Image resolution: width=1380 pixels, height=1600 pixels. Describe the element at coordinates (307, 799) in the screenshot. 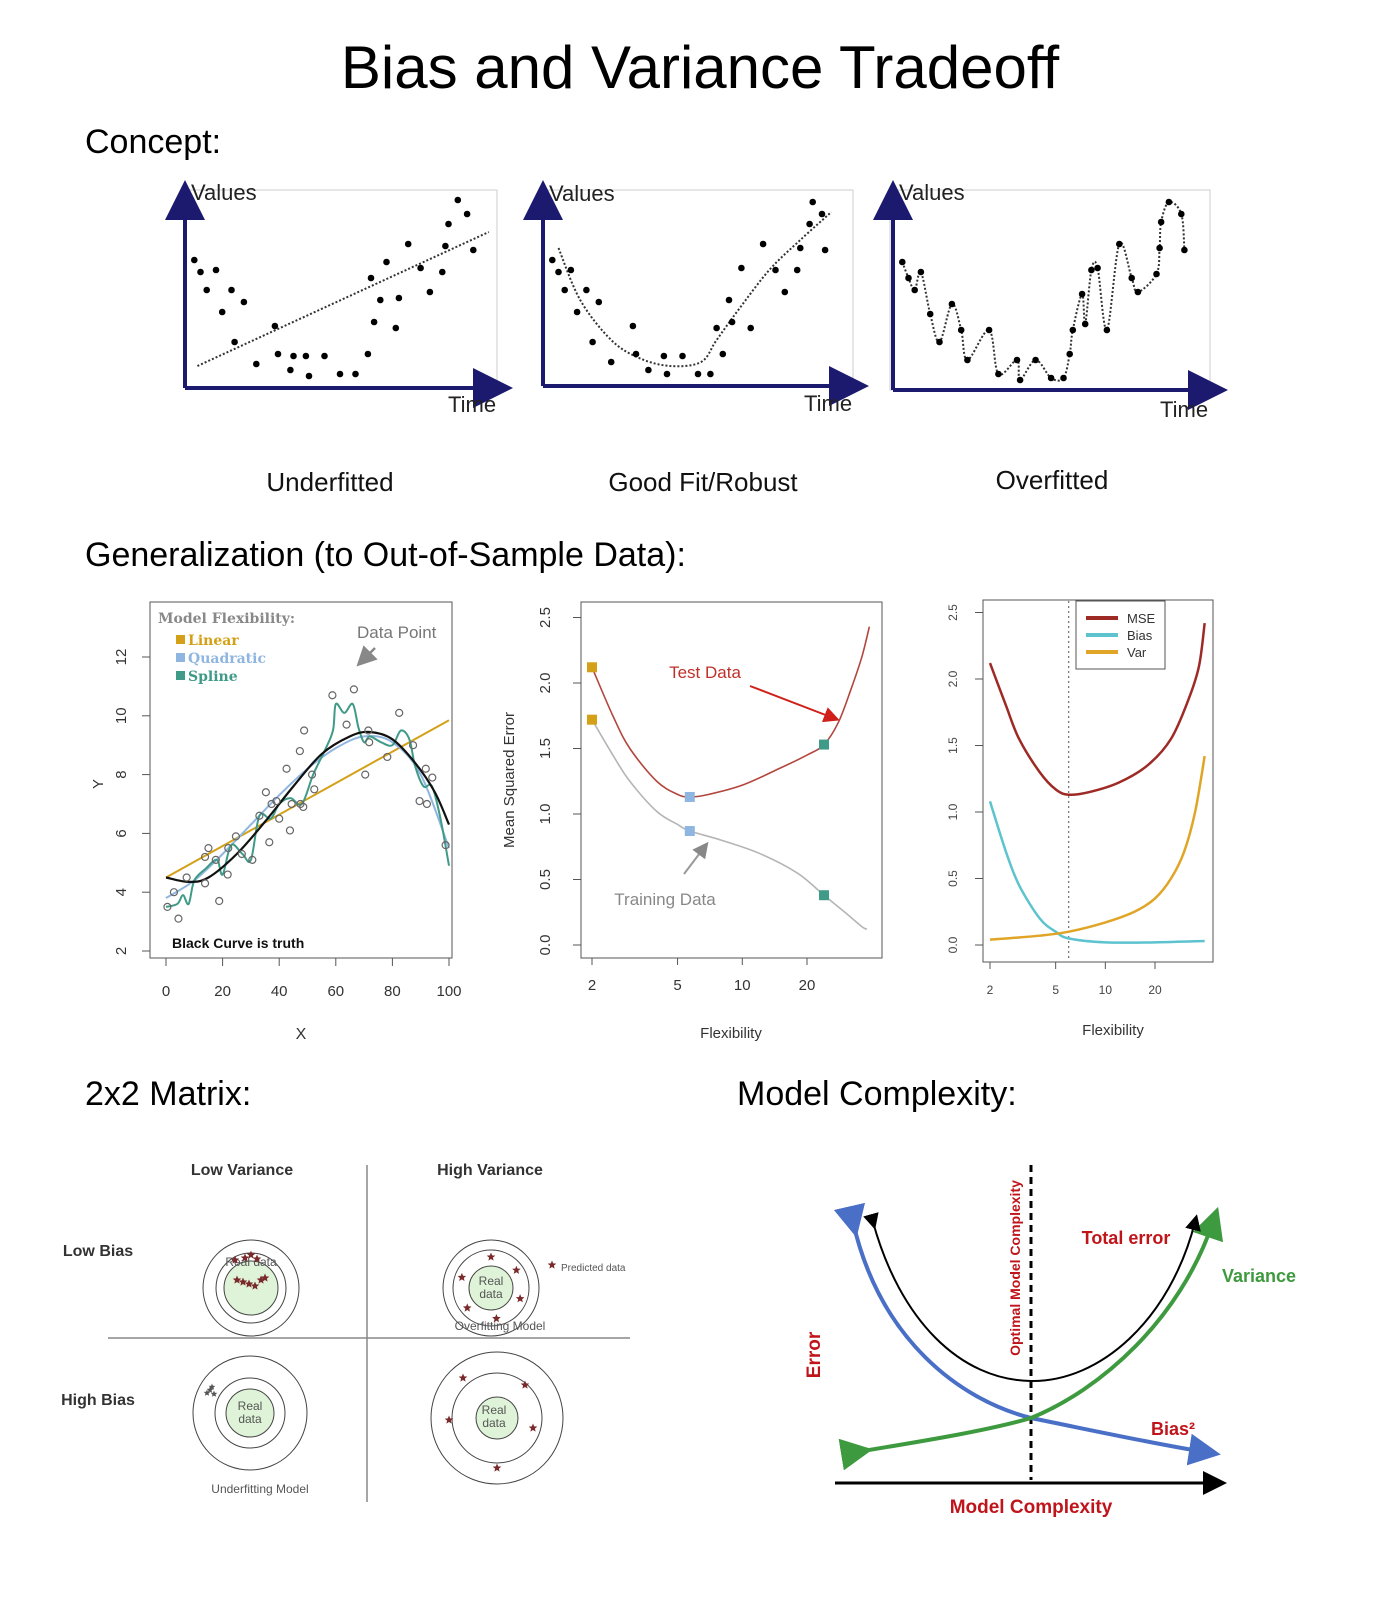

I see `linear-fit-line` at that location.